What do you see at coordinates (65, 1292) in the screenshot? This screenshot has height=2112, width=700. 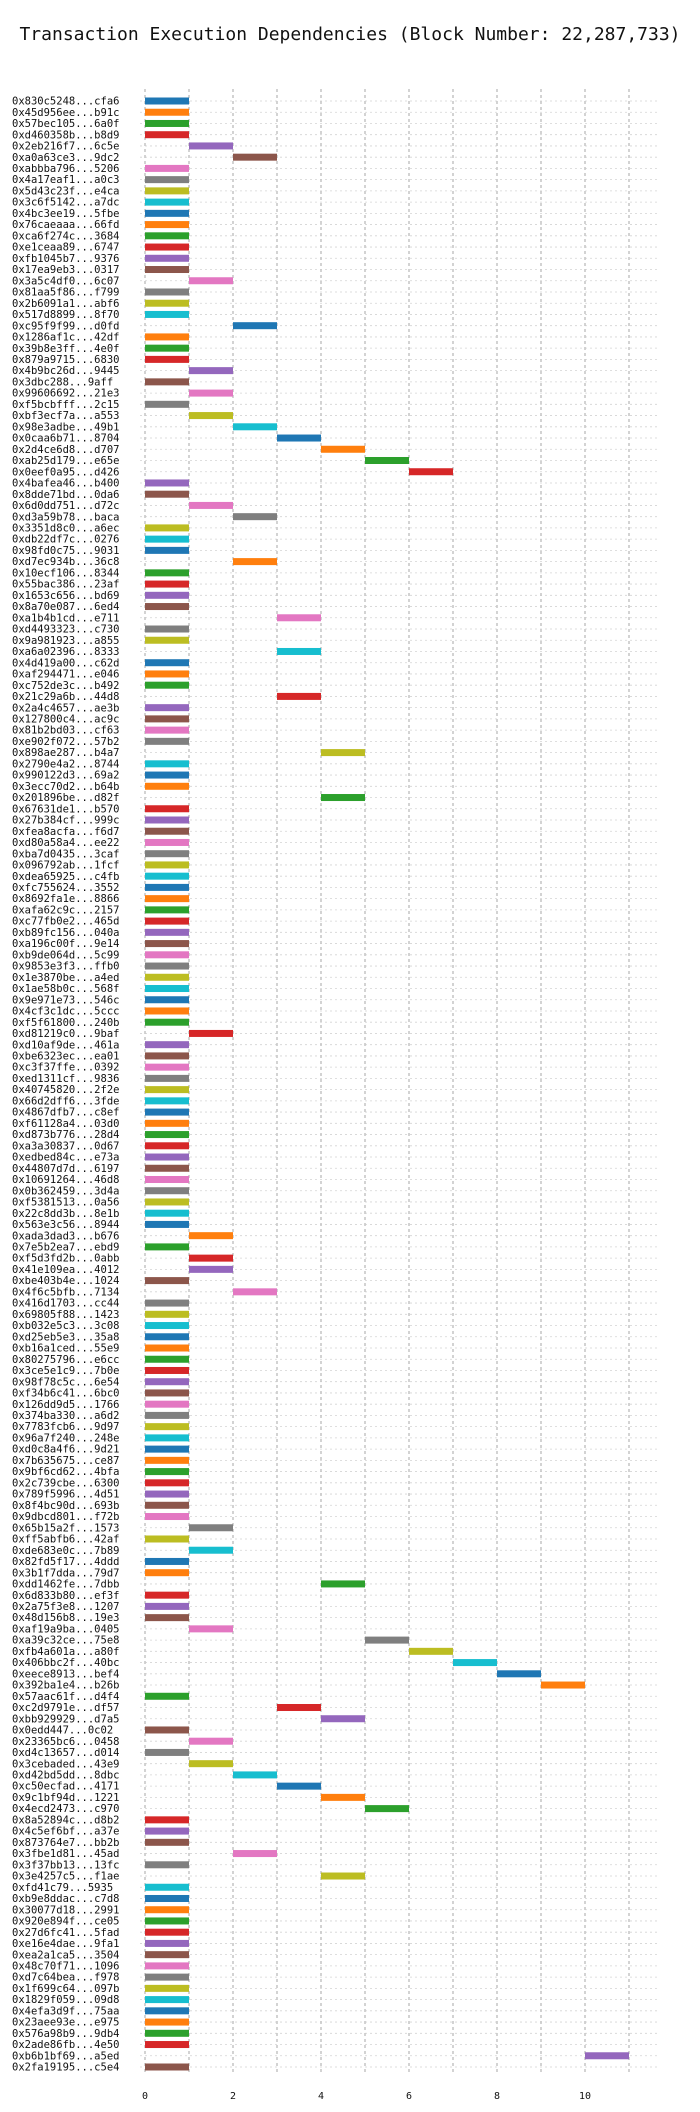 I see `transaction-label: 0x4f6c5bfb...7134` at bounding box center [65, 1292].